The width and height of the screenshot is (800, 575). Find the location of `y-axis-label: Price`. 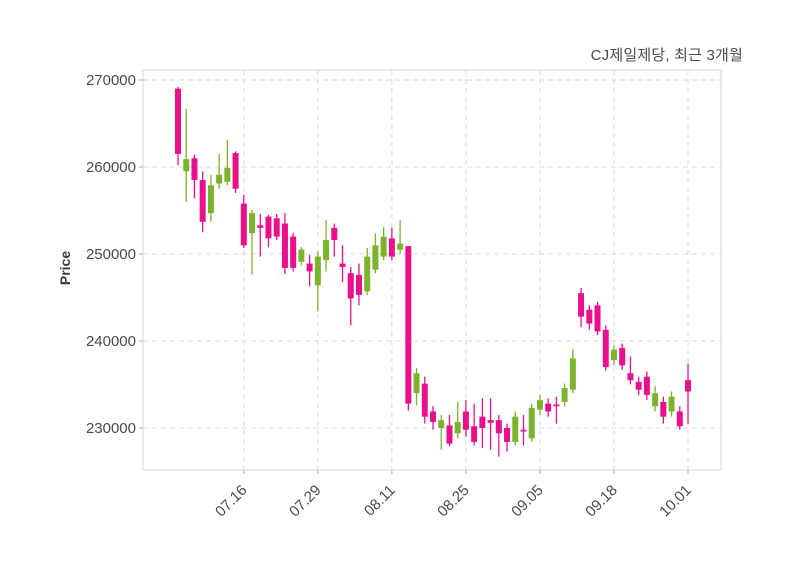

y-axis-label: Price is located at coordinates (65, 268).